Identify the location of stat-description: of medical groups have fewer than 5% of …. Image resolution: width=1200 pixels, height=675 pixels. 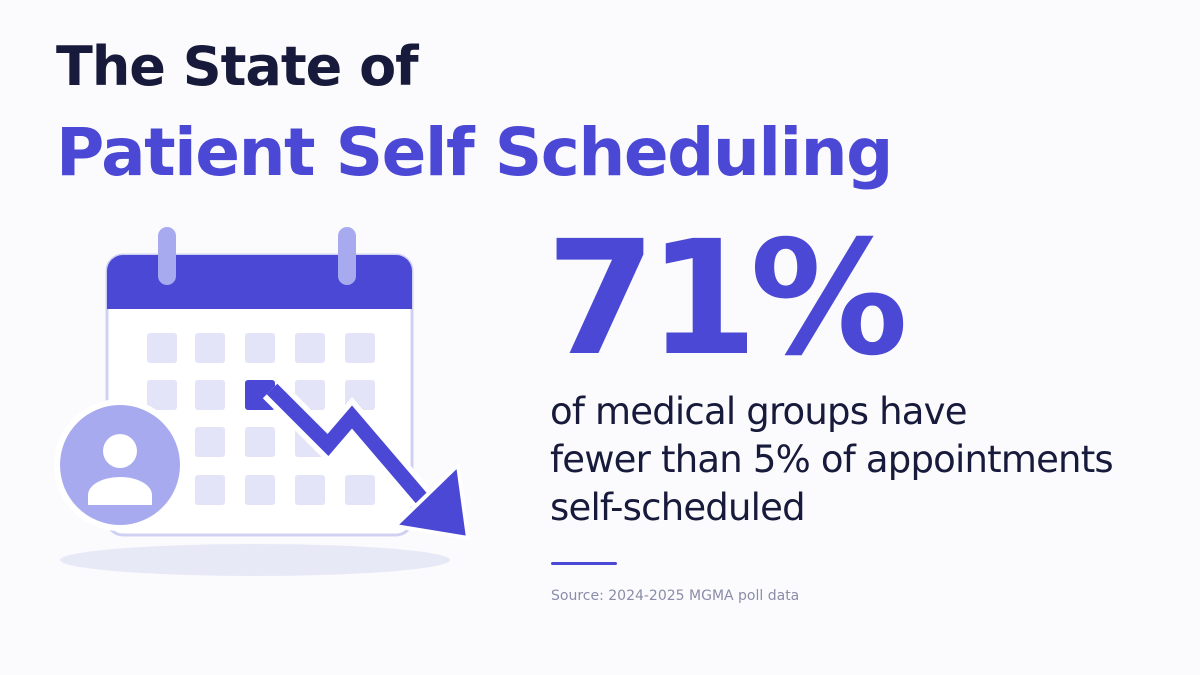
(832, 460).